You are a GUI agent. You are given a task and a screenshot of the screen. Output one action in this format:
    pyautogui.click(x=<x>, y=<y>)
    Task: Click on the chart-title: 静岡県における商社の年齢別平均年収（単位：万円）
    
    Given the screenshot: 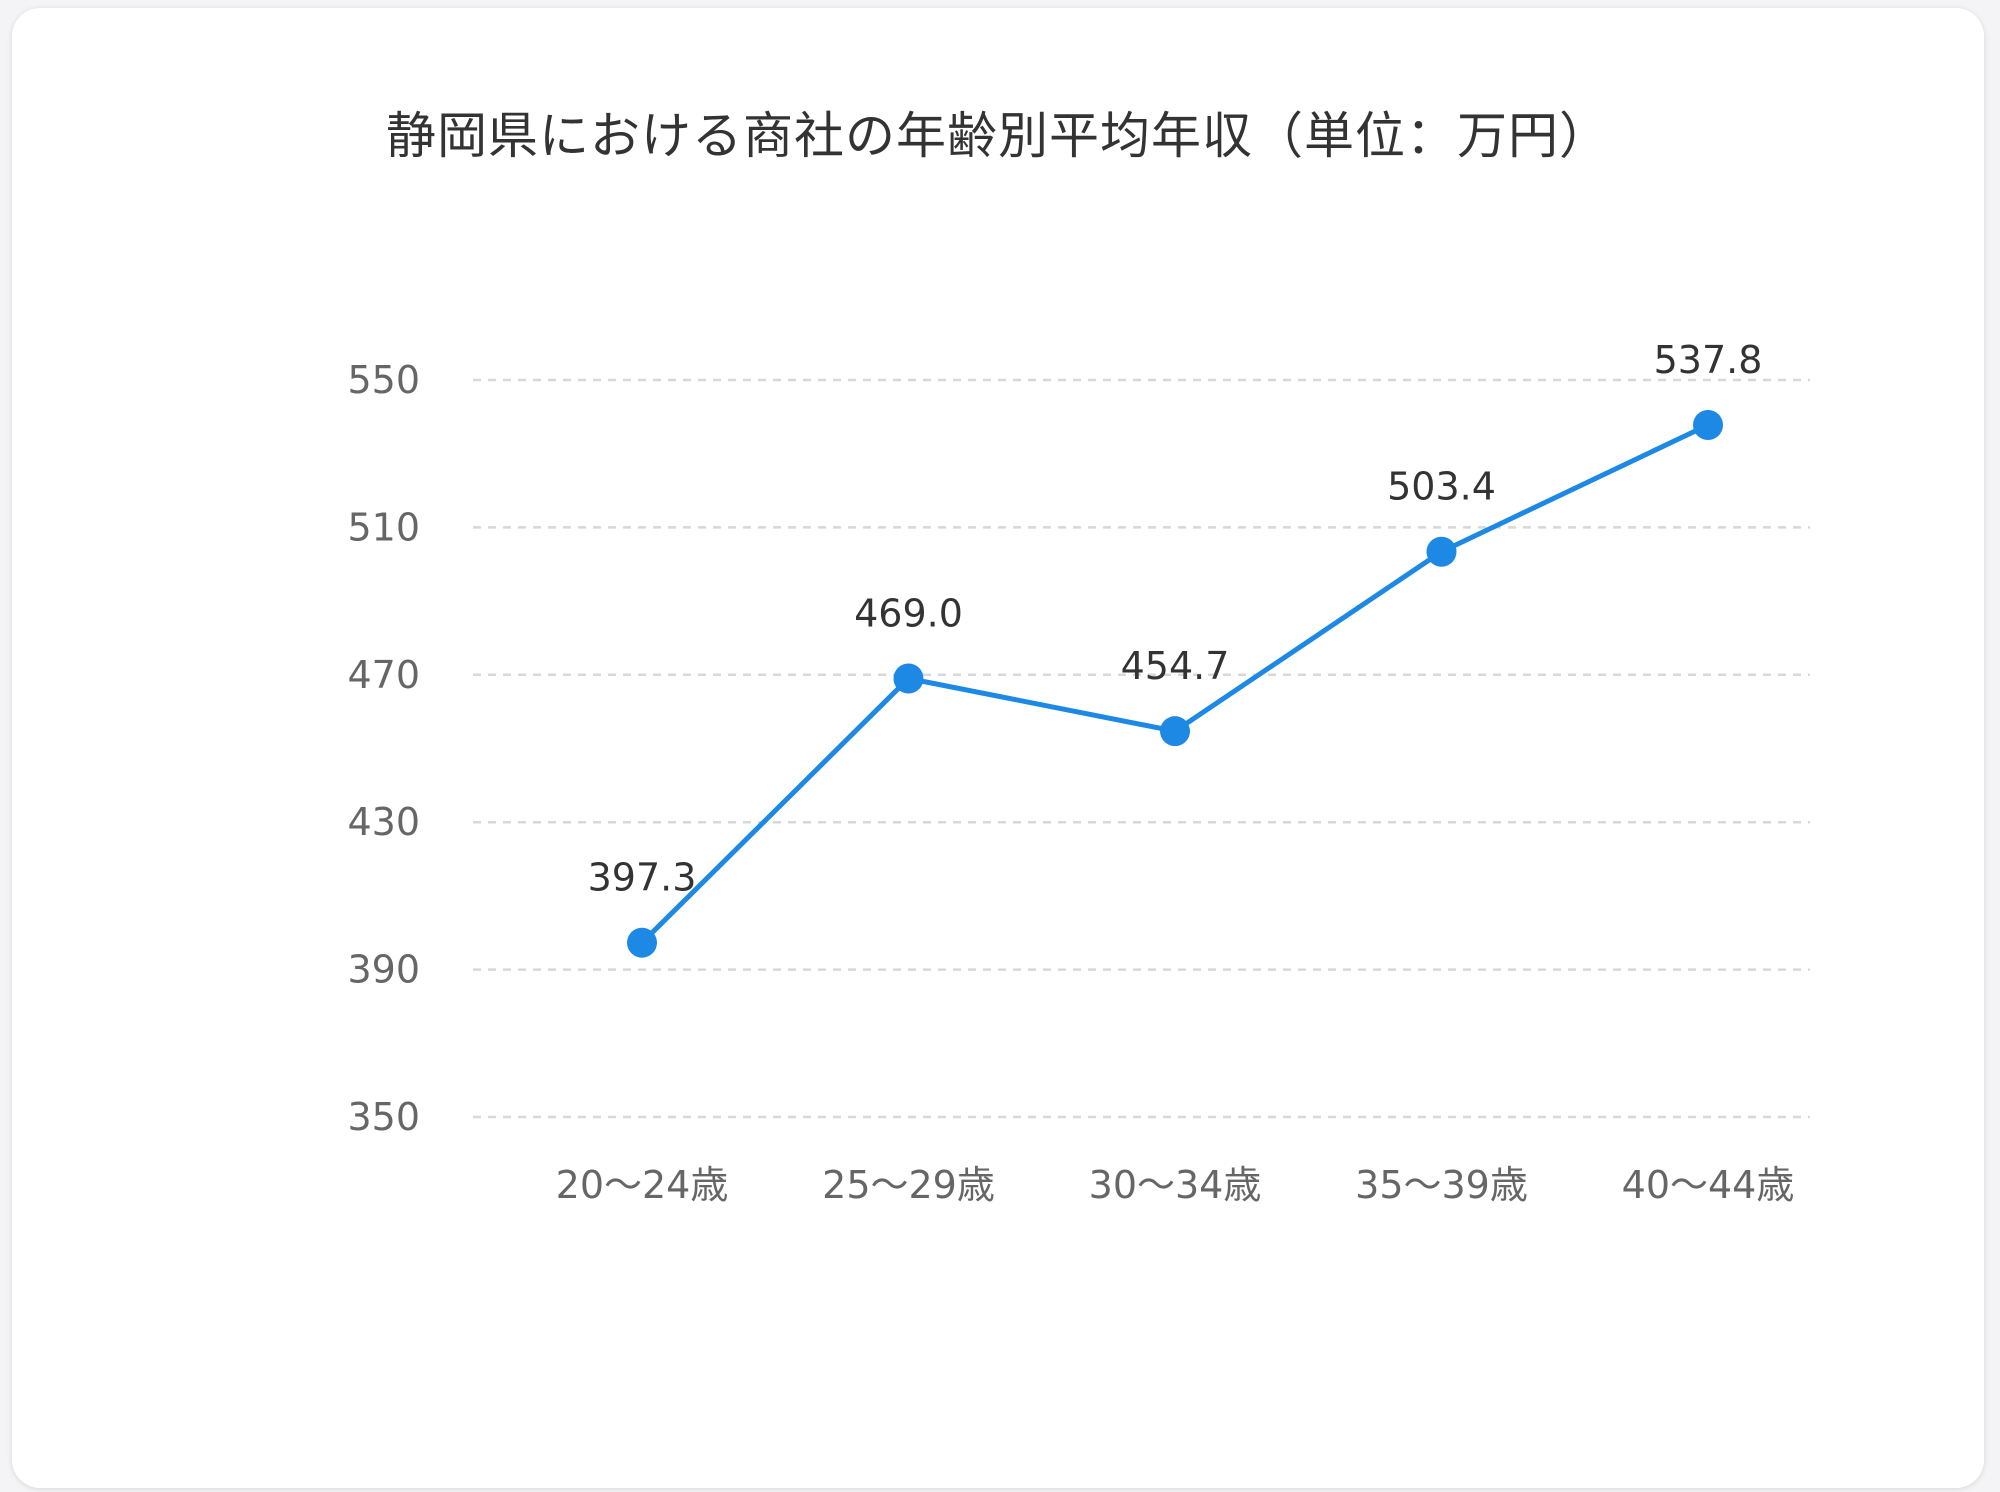 What is the action you would take?
    pyautogui.click(x=998, y=136)
    